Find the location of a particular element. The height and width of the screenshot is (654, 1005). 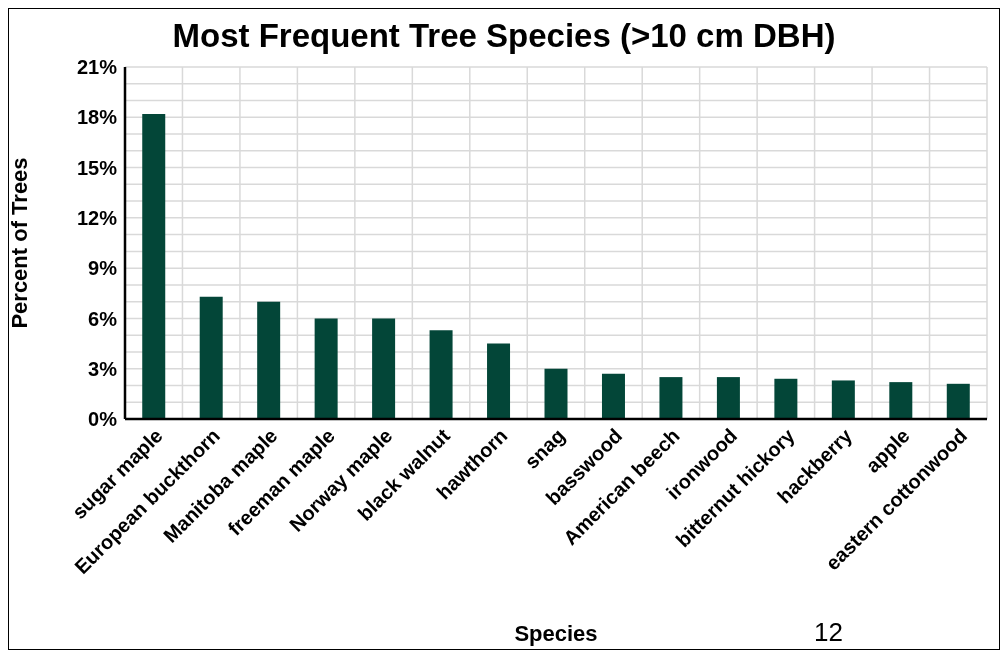

y-tick-label: 18% is located at coordinates (97, 117).